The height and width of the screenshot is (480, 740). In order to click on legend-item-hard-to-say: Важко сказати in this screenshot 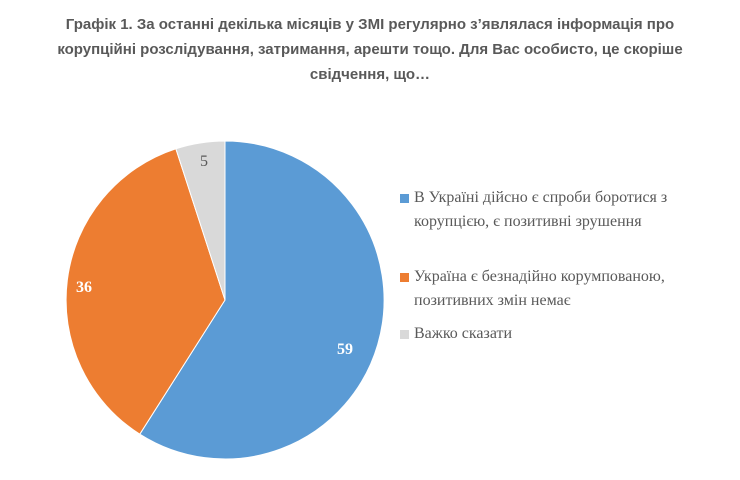, I will do `click(560, 334)`.